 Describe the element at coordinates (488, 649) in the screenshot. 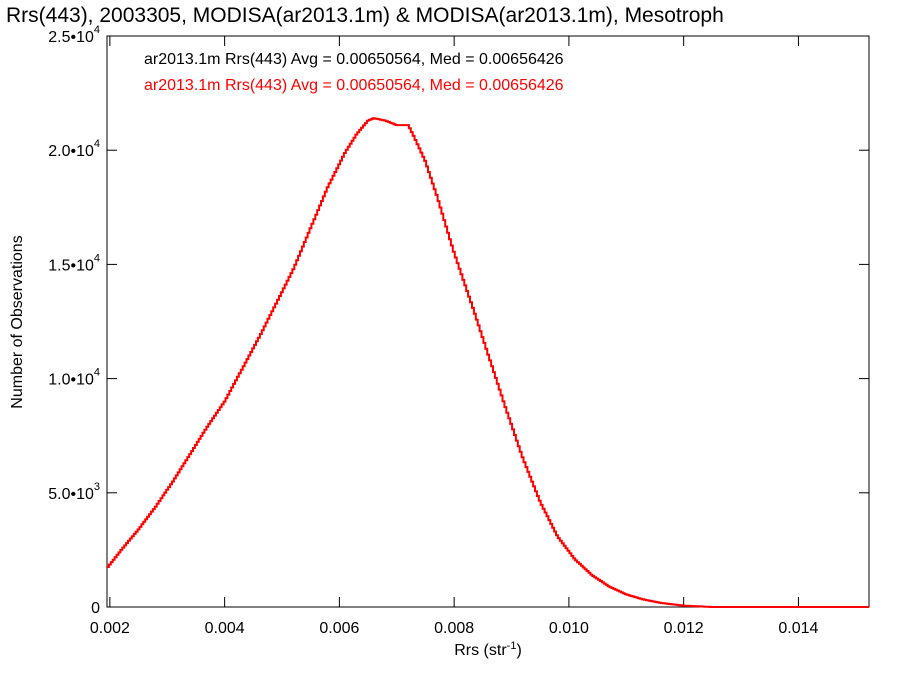

I see `x-axis-label: Rrs (str-1)` at that location.